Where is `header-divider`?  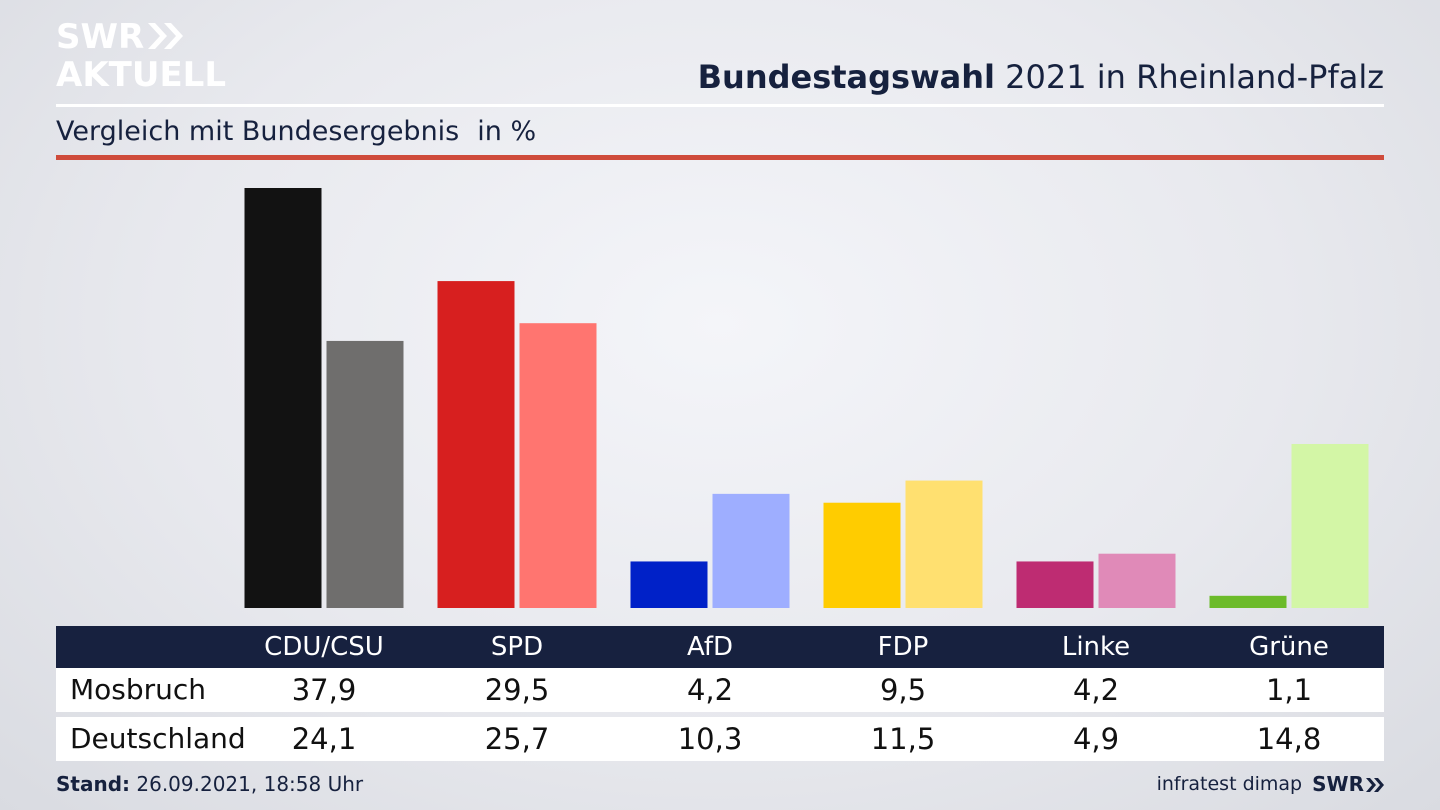 header-divider is located at coordinates (720, 105).